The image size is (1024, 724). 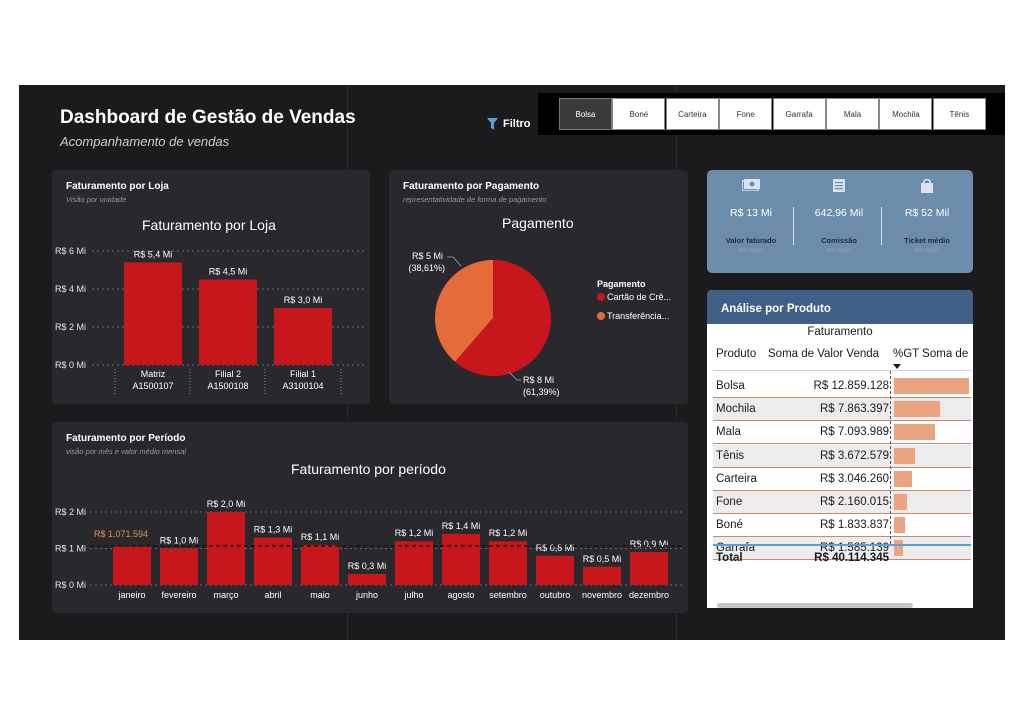 I want to click on table-row: Mochila R$ 7.863.397, so click(x=842, y=410).